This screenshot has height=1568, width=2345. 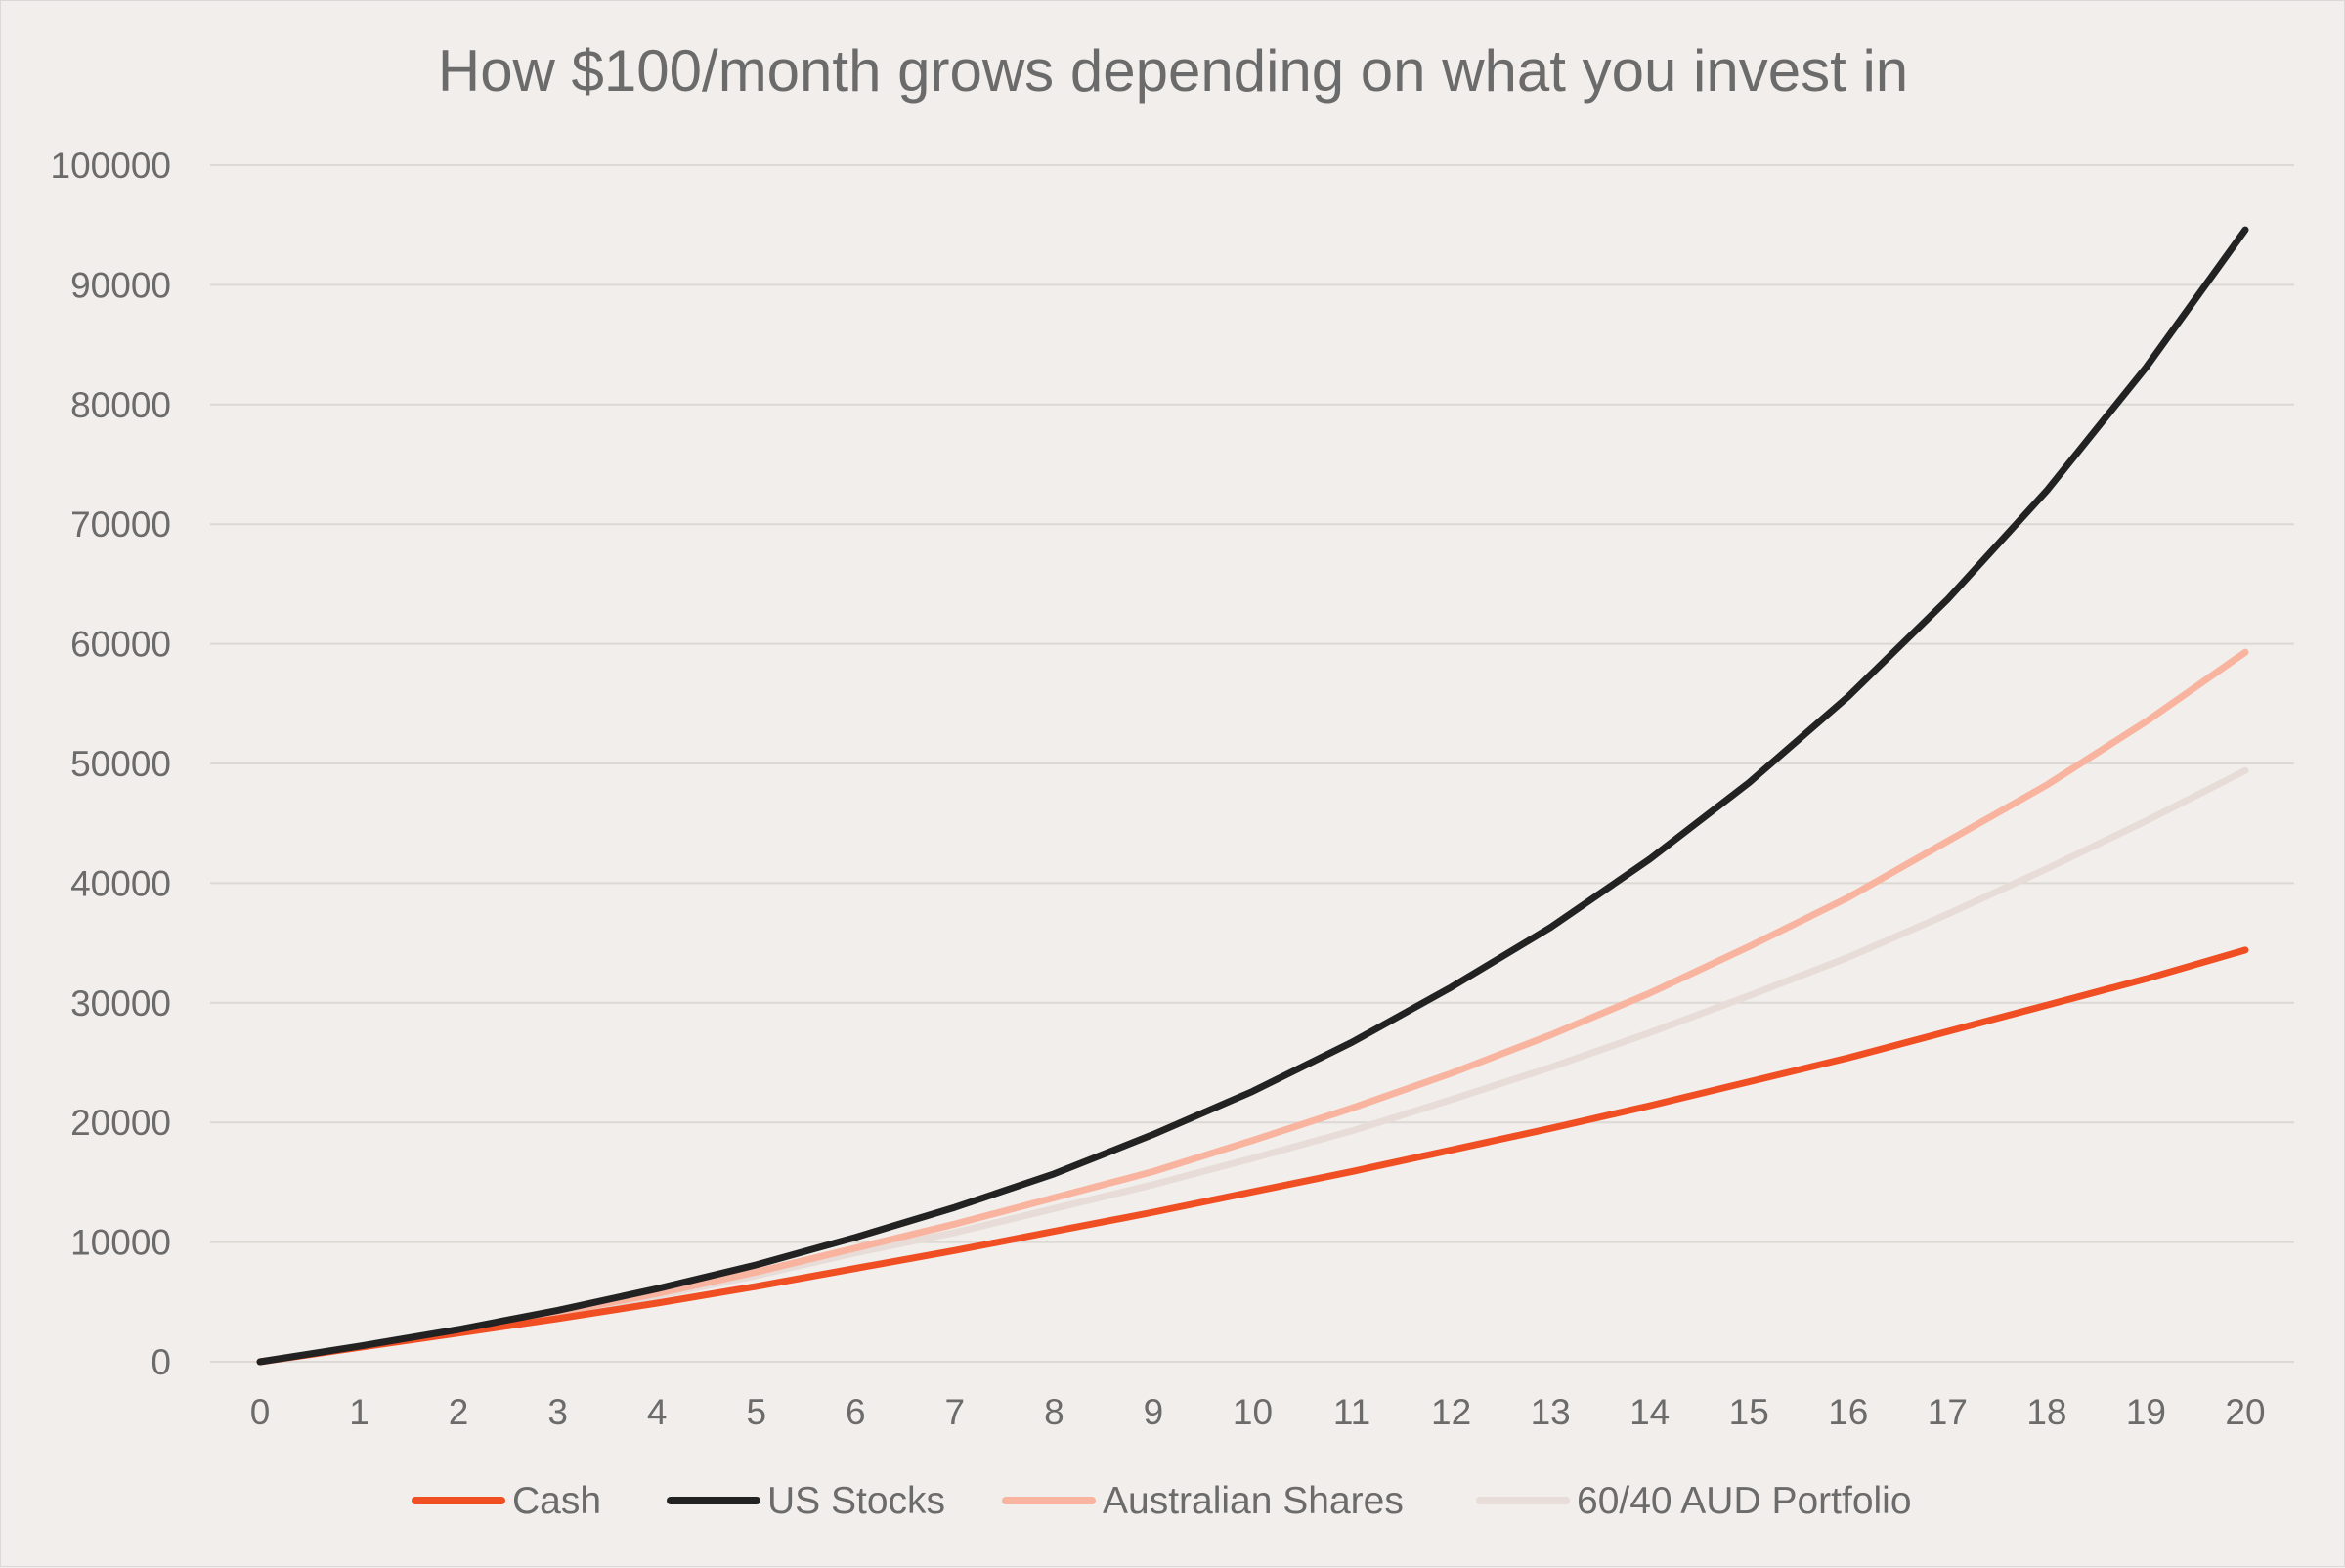 I want to click on y-tick-label: 60000, so click(x=120, y=645).